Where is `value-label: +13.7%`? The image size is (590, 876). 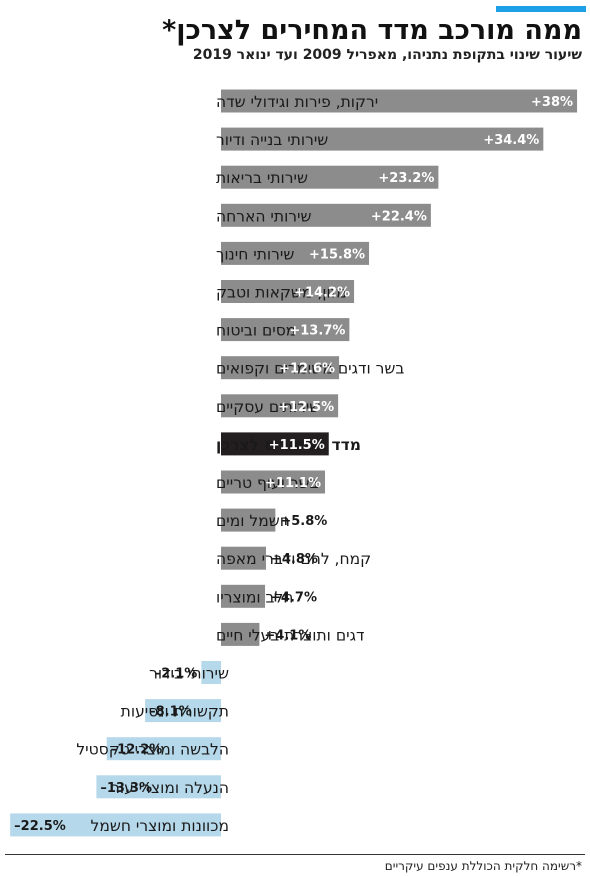
value-label: +13.7% is located at coordinates (317, 331).